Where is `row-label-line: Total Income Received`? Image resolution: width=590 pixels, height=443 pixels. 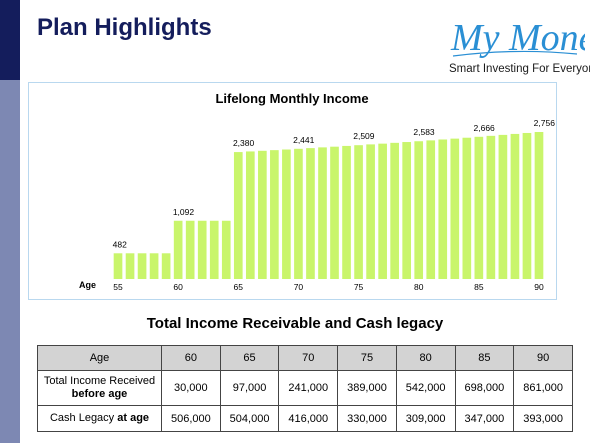
row-label-line: Total Income Received is located at coordinates (99, 381).